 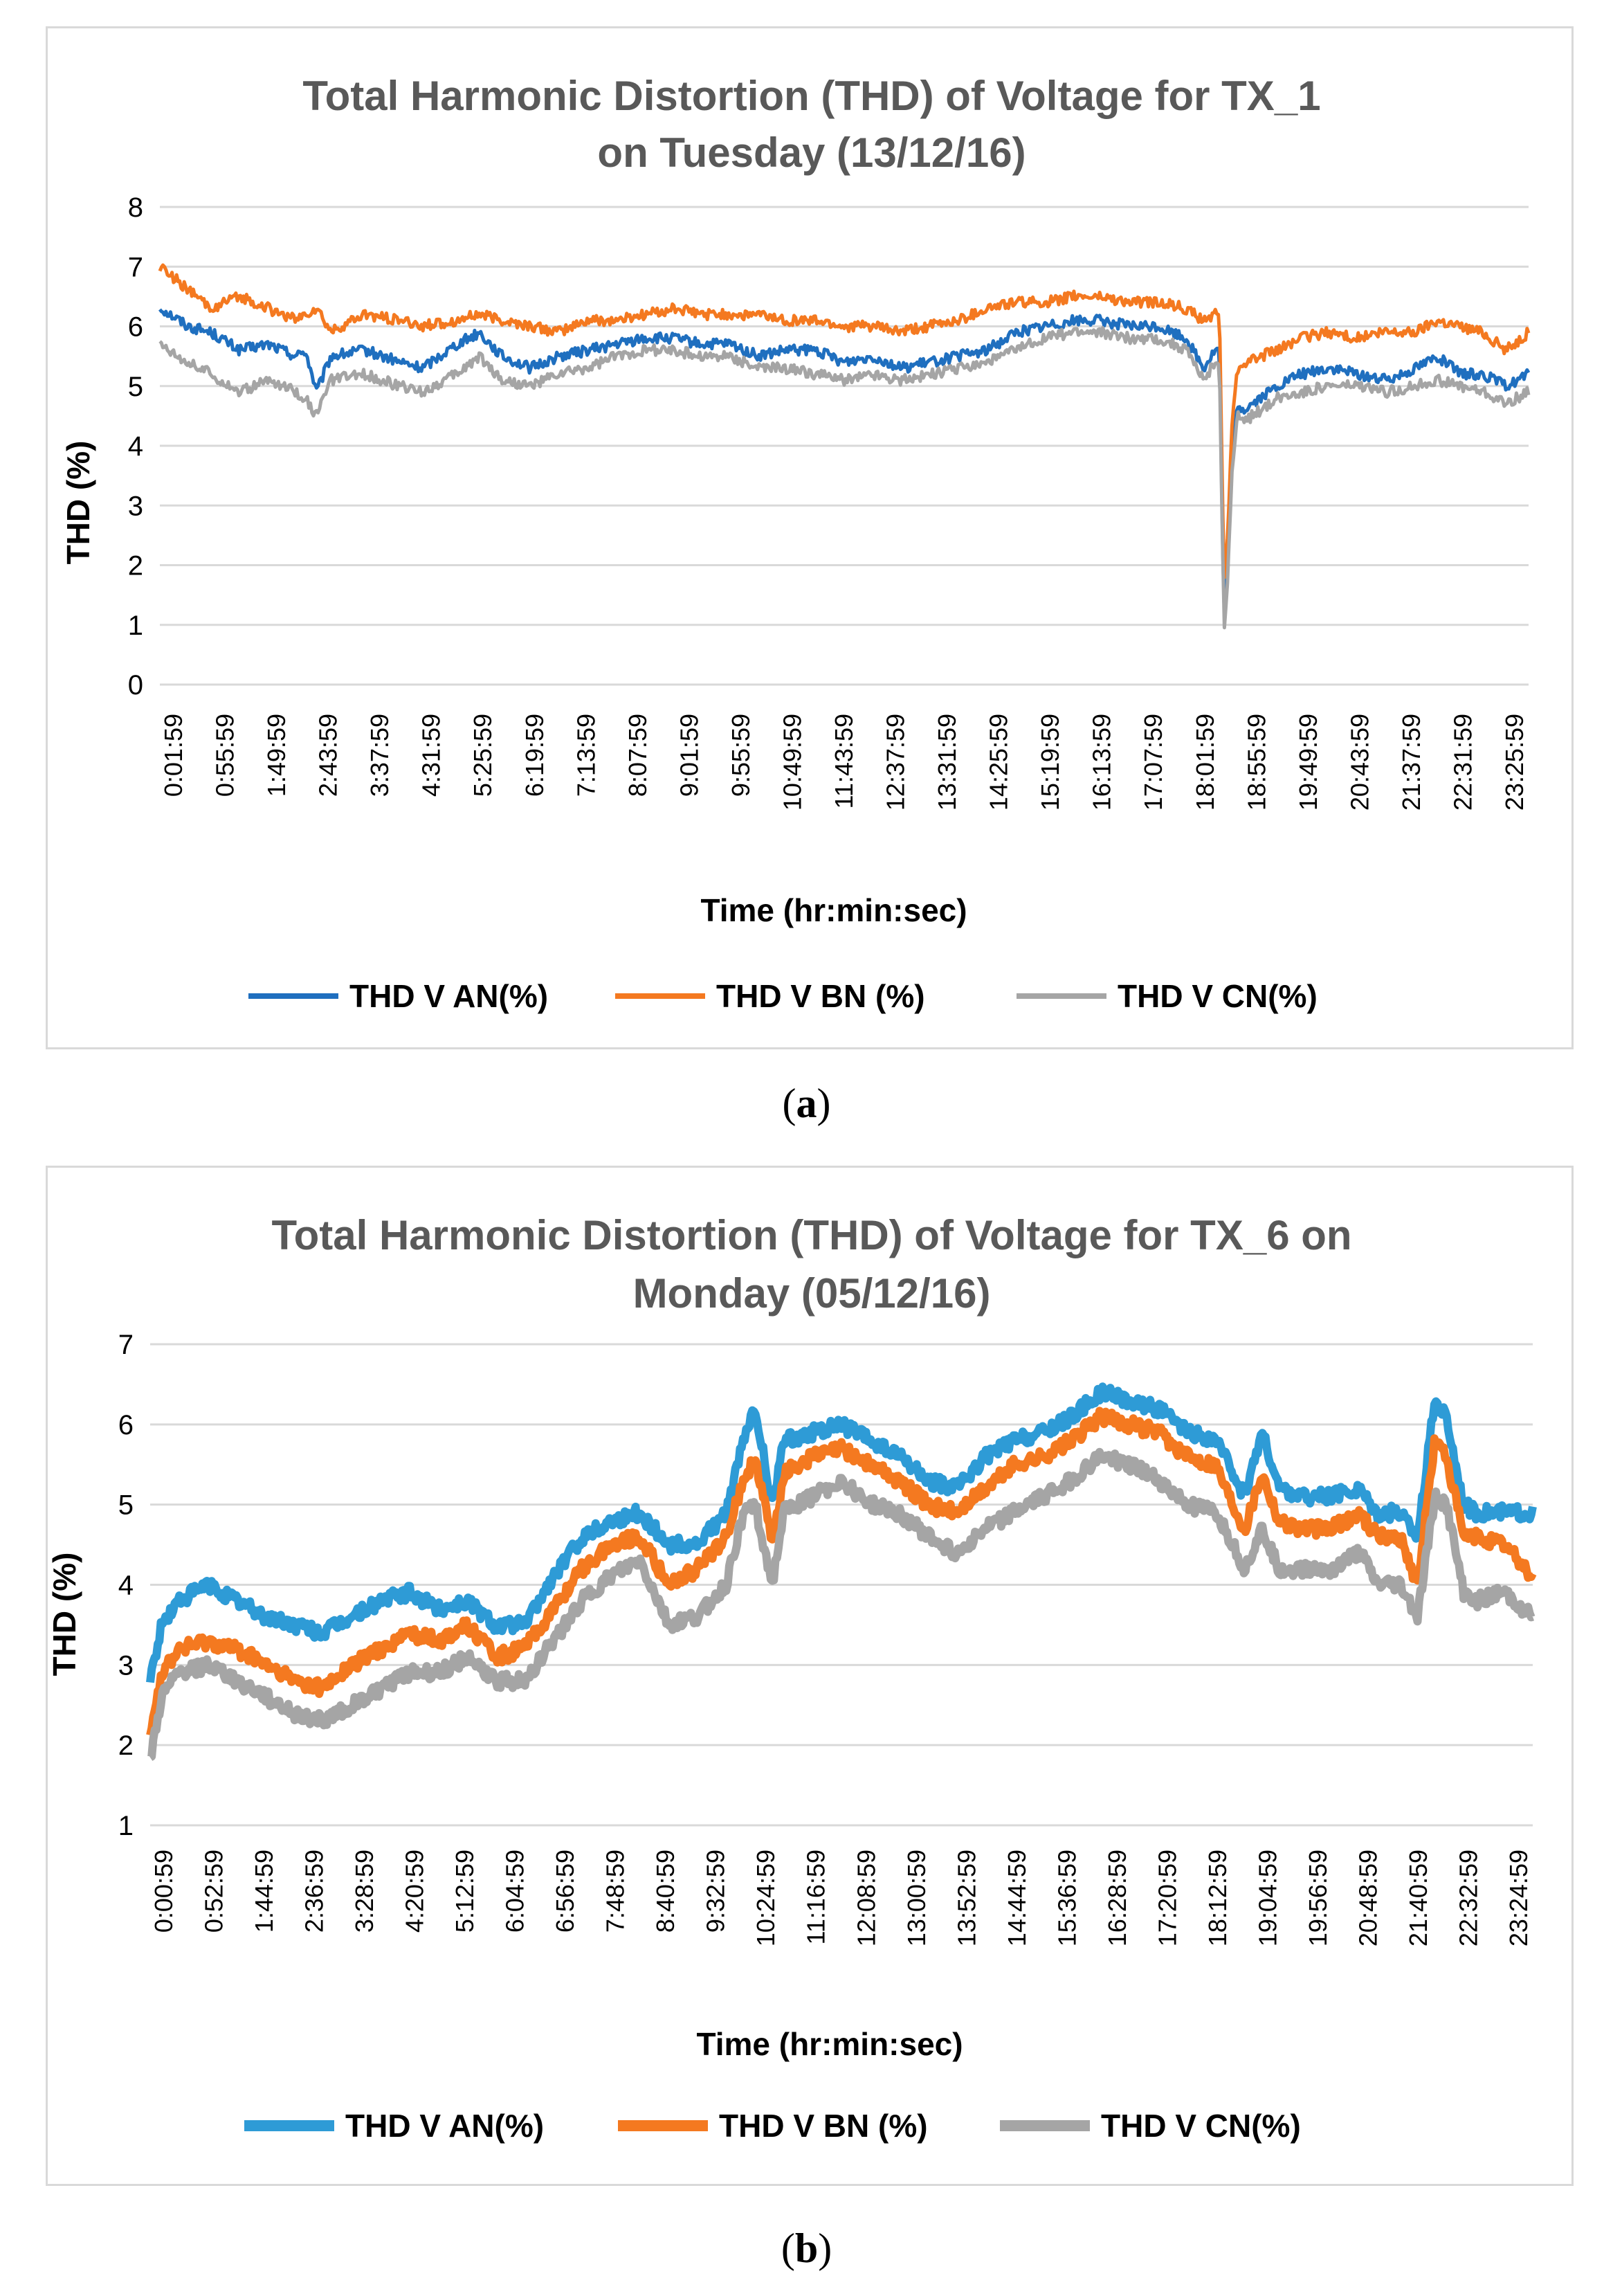 I want to click on x-tick-label: 1:44:59, so click(x=264, y=1891).